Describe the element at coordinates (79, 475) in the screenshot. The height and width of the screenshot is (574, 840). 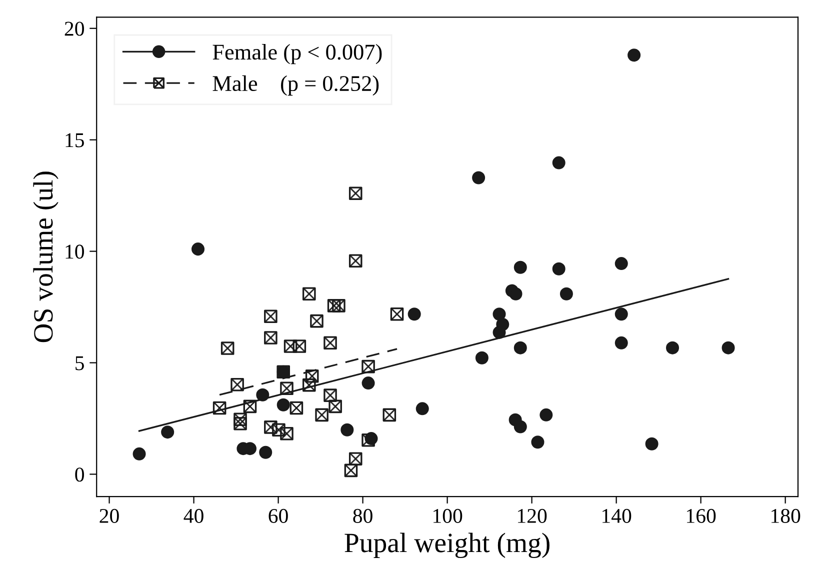
I see `y-tick-label: 0` at that location.